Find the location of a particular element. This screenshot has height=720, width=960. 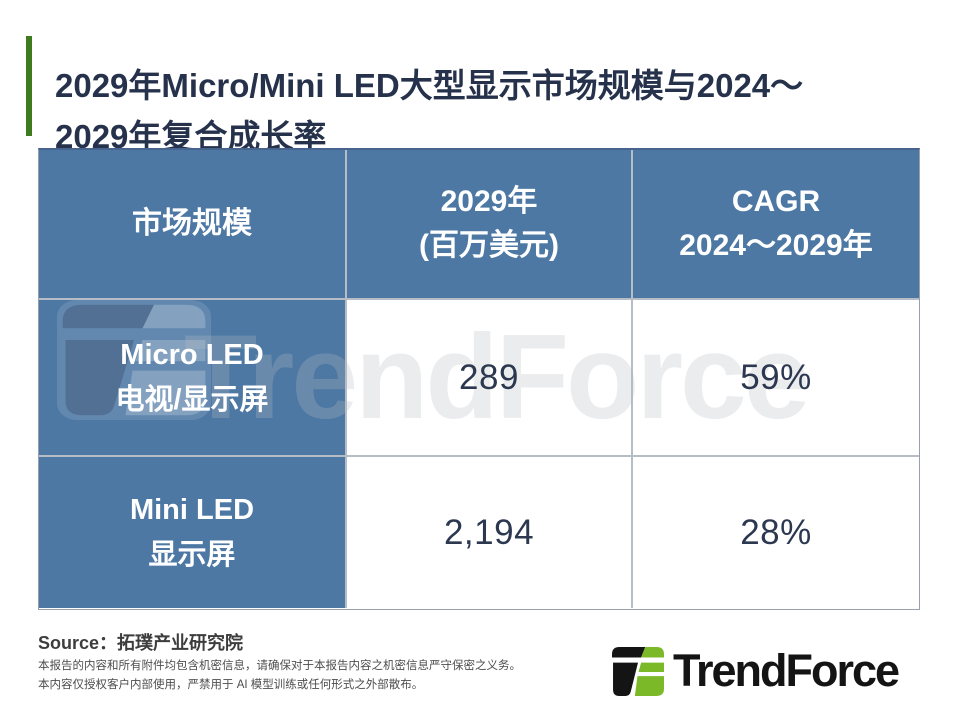

source-label: Source is located at coordinates (69, 643).